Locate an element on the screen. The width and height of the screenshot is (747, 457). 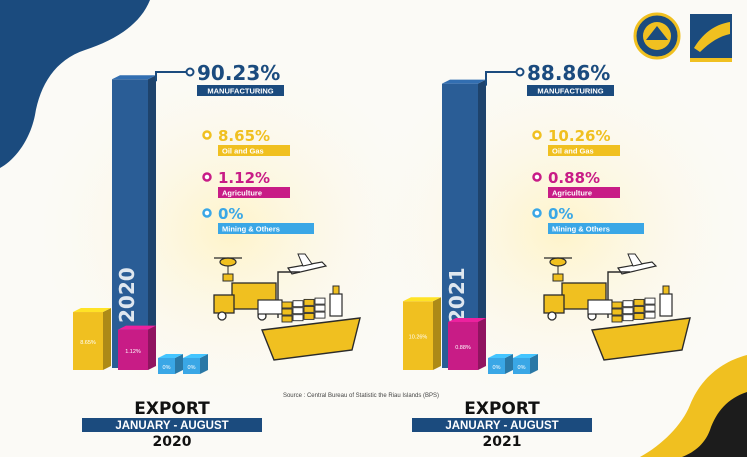
logistics-illustration-left is located at coordinates (287, 307).